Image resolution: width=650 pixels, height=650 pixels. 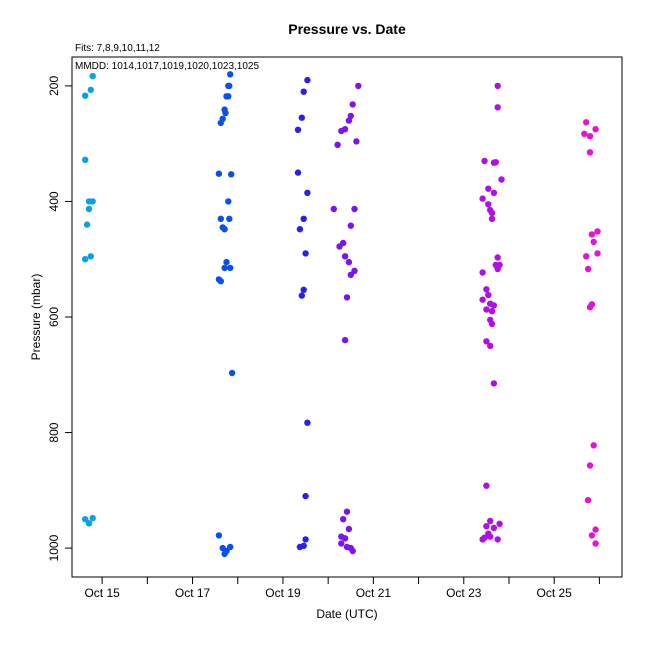 I want to click on x-tick-label: Oct 19, so click(x=283, y=593).